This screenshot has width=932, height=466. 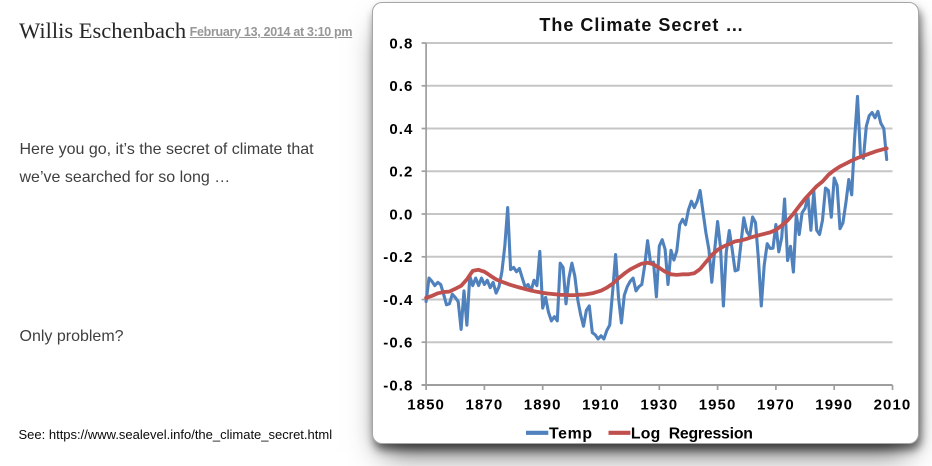 I want to click on svg-text: 0.6, so click(x=401, y=86).